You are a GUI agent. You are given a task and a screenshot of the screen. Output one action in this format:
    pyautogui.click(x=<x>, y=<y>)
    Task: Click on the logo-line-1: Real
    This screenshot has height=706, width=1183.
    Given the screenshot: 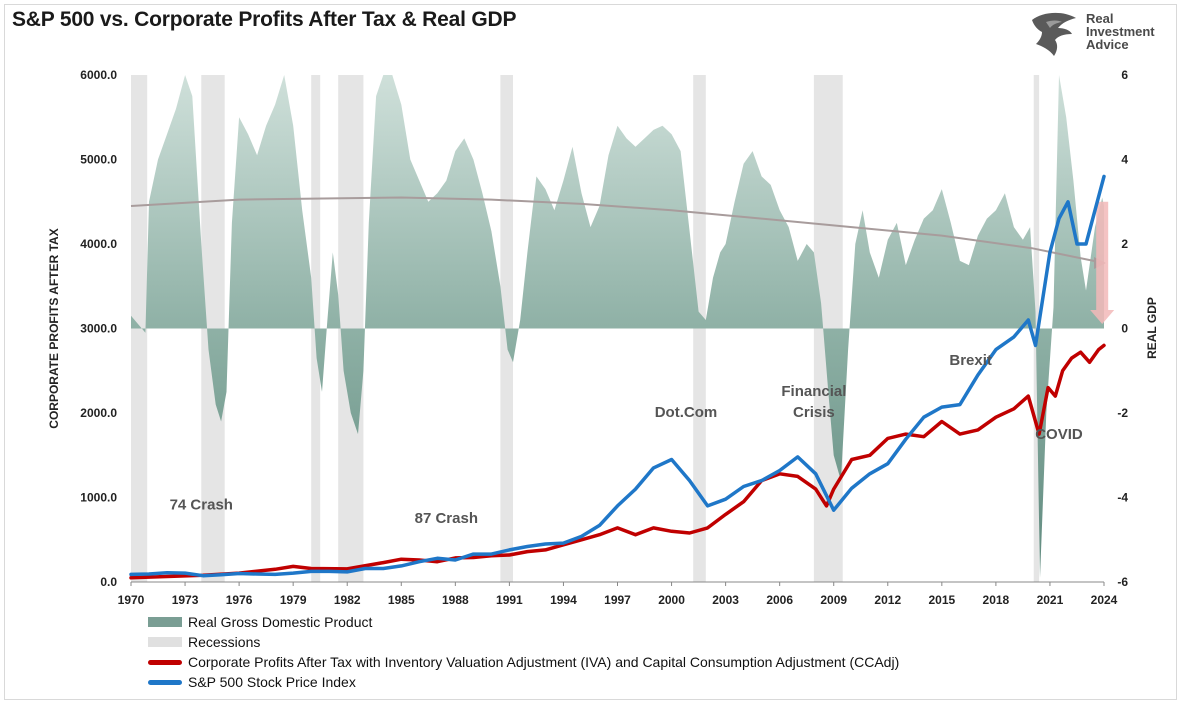 What is the action you would take?
    pyautogui.click(x=1100, y=18)
    